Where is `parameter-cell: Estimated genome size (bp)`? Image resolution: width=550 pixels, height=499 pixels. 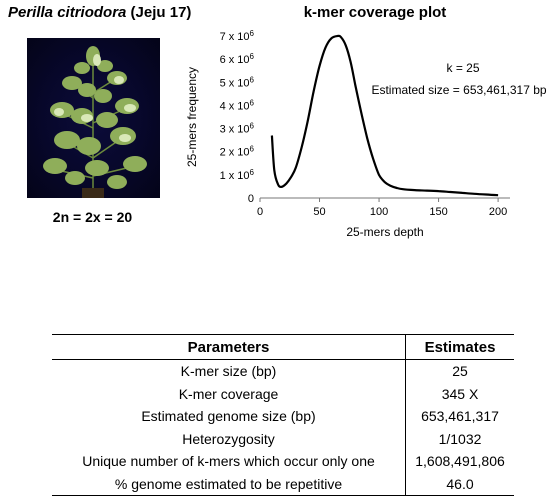 parameter-cell: Estimated genome size (bp) is located at coordinates (229, 416).